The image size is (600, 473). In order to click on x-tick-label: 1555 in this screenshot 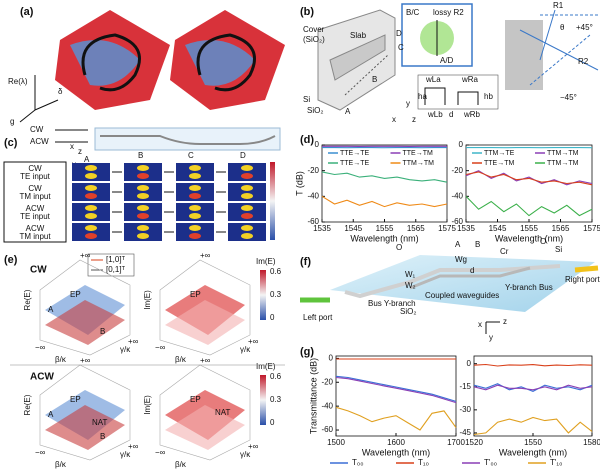, I will do `click(385, 228)`.